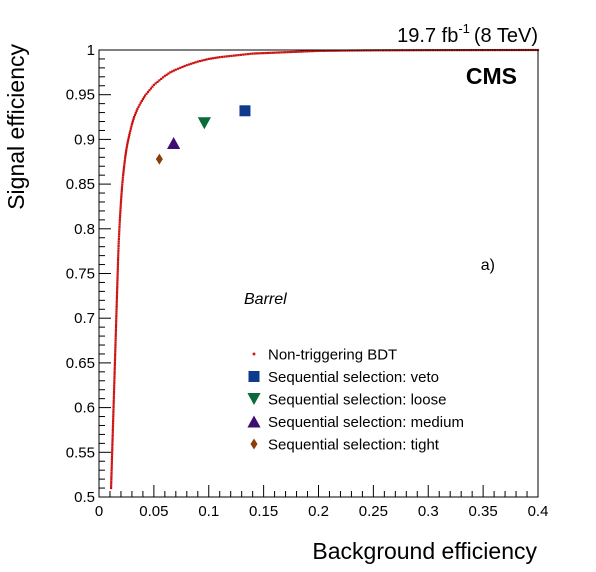 Image resolution: width=596 pixels, height=572 pixels. I want to click on x-tick-label: 0.25, so click(373, 511).